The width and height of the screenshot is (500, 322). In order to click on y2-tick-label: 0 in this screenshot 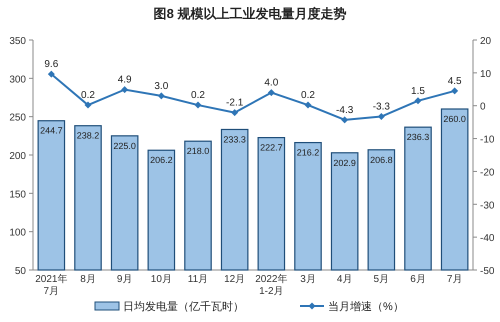, I will do `click(483, 107)`.